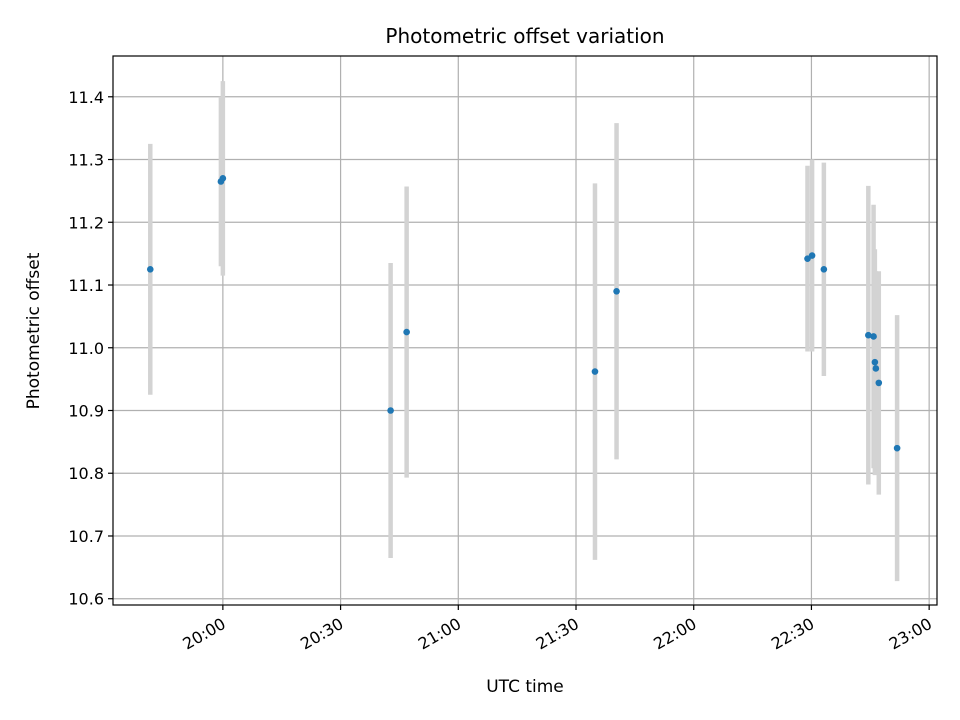 This screenshot has height=720, width=960. What do you see at coordinates (86, 536) in the screenshot?
I see `y-tick-label: 10.7` at bounding box center [86, 536].